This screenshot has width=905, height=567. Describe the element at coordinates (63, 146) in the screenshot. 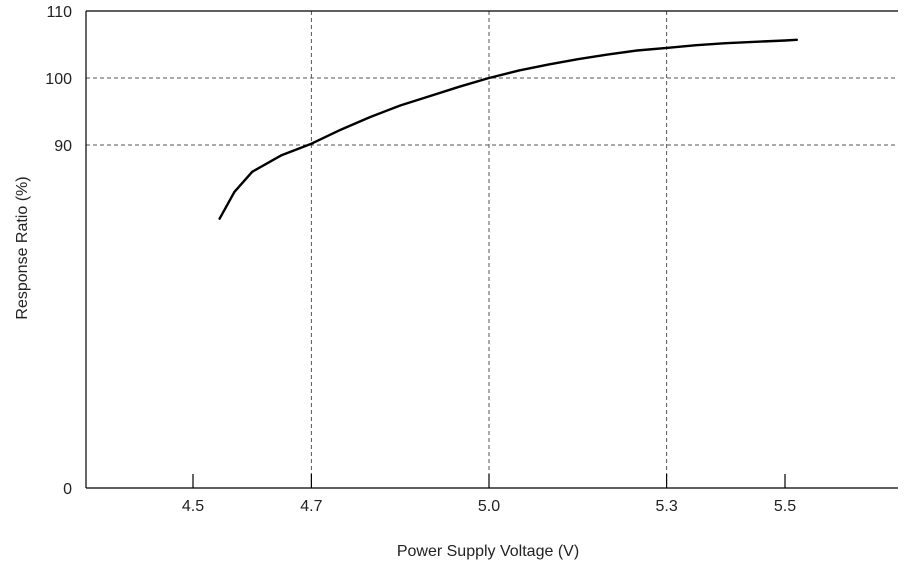

I see `y-tick-label-90: 90` at that location.